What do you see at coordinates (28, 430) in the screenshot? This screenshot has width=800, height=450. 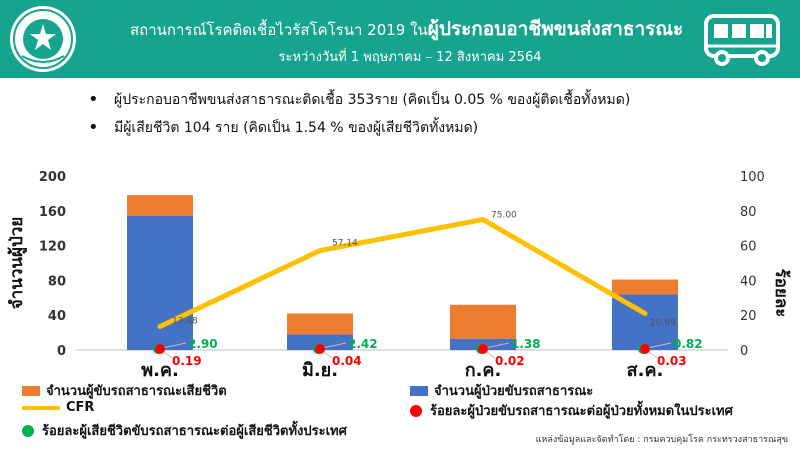 I see `legend-pct-deaths-swatch` at bounding box center [28, 430].